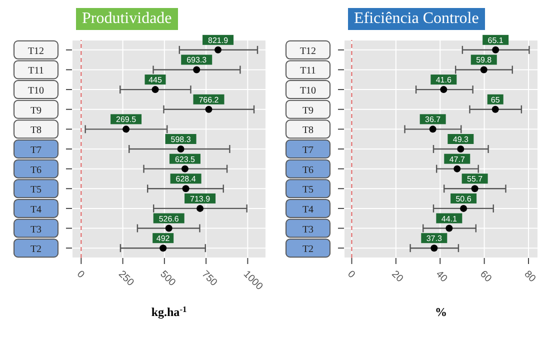 The height and width of the screenshot is (341, 554). Describe the element at coordinates (169, 311) in the screenshot. I see `x-axis-title: kg.ha$^{-1}$` at that location.